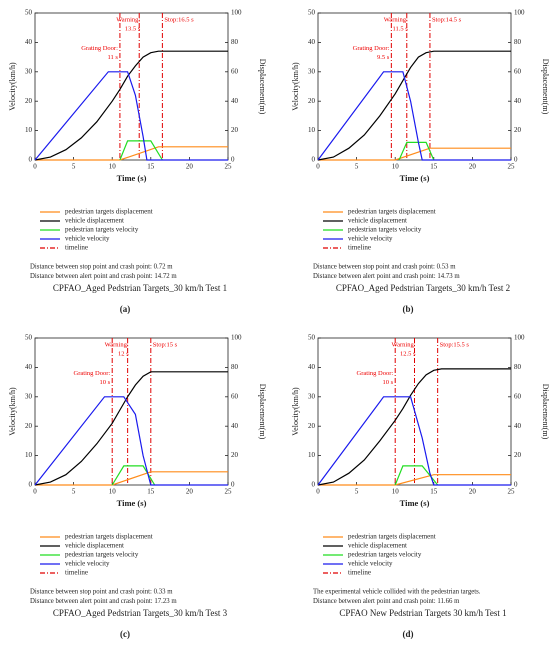 This screenshot has width=550, height=648. Describe the element at coordinates (408, 353) in the screenshot. I see `timeline-annotation: 12.5 s` at that location.